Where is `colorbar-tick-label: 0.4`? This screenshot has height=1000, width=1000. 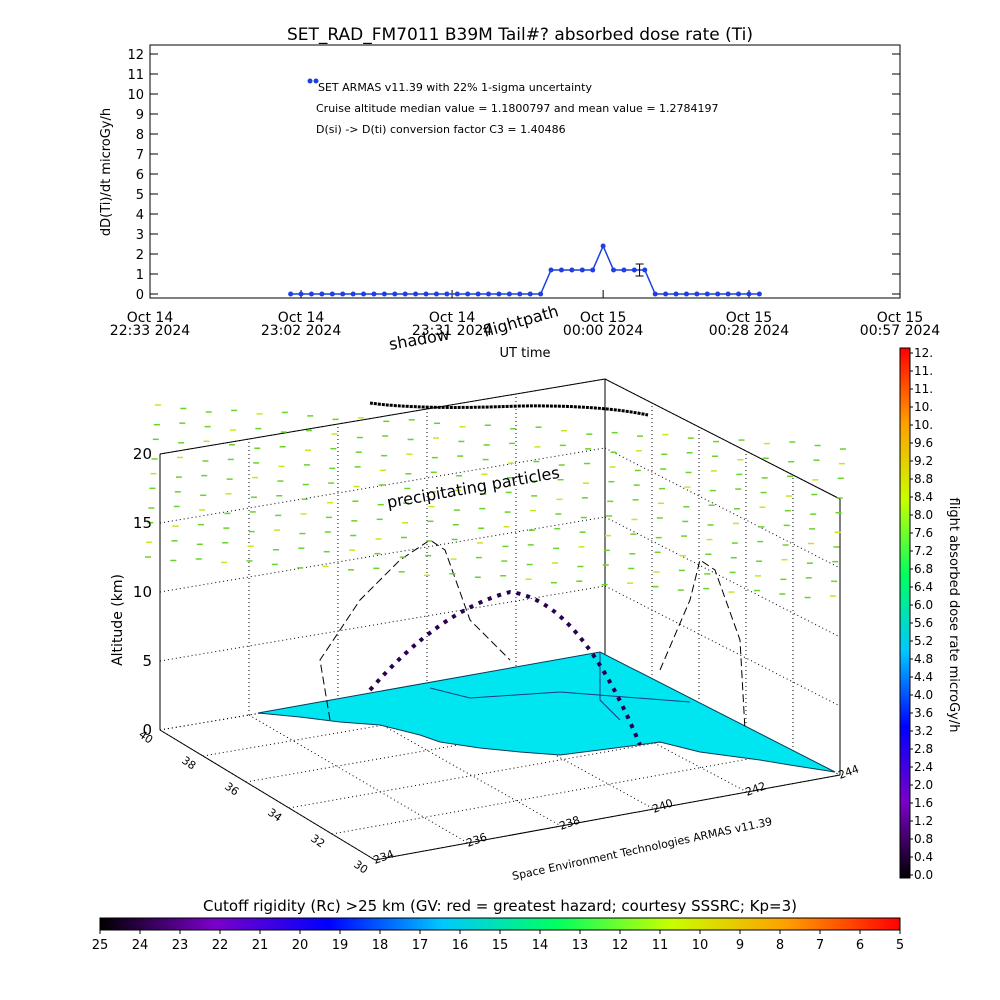
colorbar-tick-label: 0.4 is located at coordinates (923, 857).